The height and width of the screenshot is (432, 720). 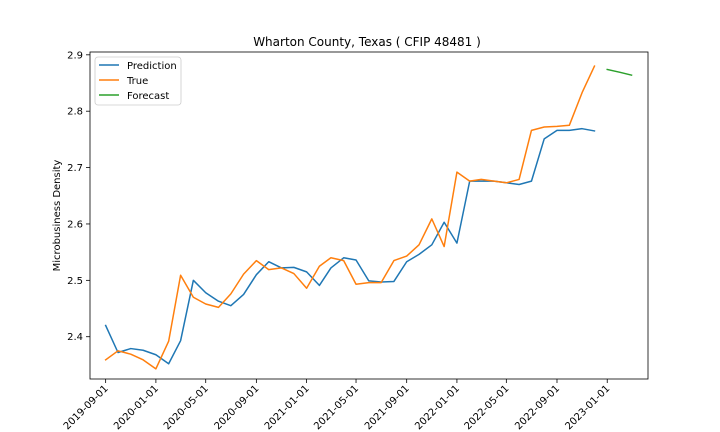 What do you see at coordinates (152, 66) in the screenshot?
I see `legend-label-prediction: Prediction` at bounding box center [152, 66].